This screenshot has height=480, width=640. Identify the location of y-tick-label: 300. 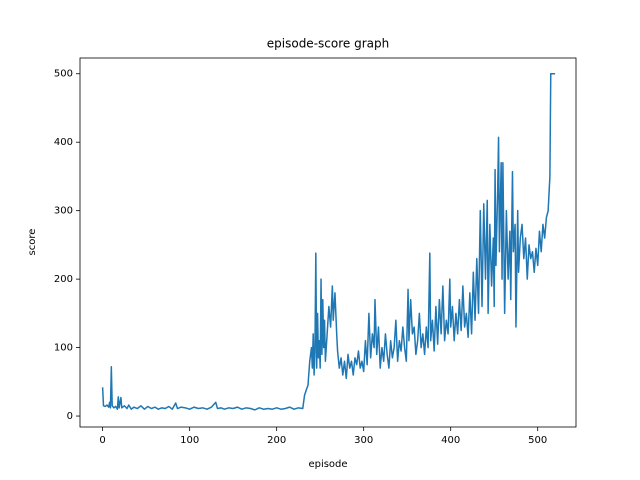
(63, 211).